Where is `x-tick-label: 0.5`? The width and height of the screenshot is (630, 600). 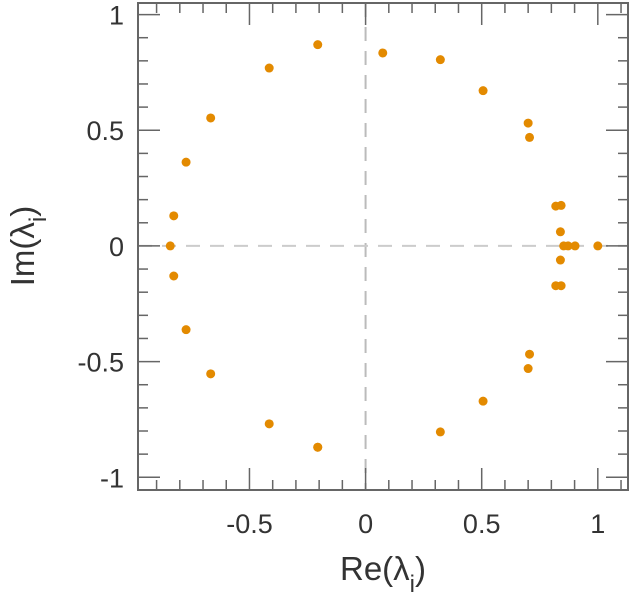
x-tick-label: 0.5 is located at coordinates (482, 524).